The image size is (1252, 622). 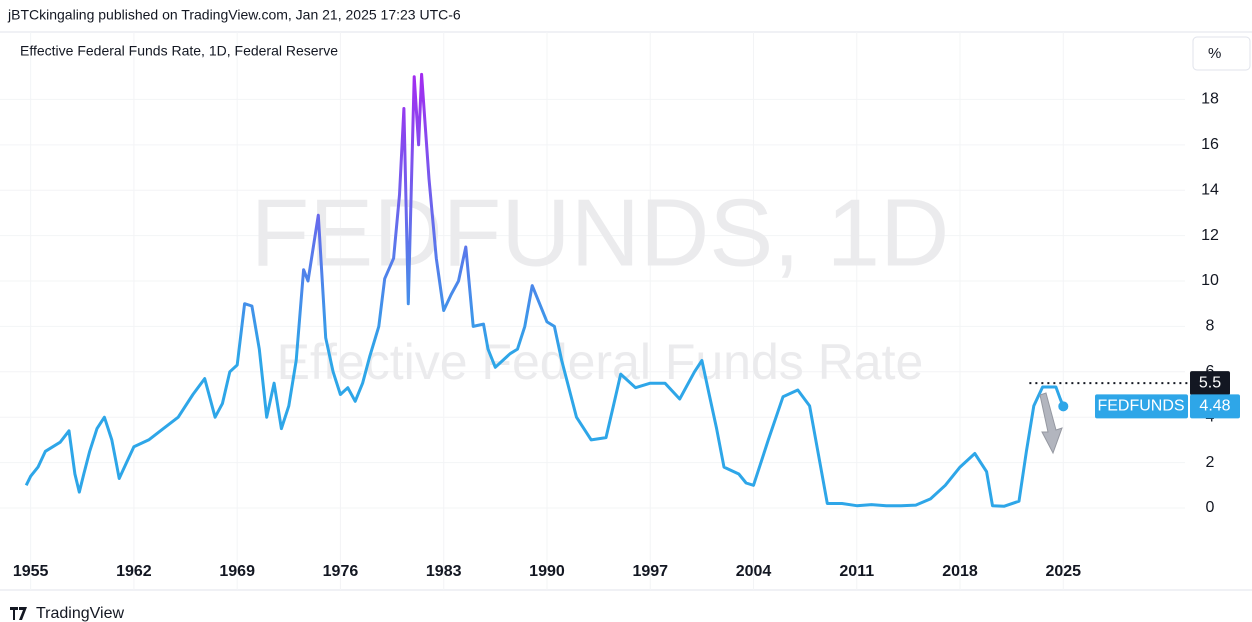 What do you see at coordinates (80, 613) in the screenshot?
I see `footer: TradingView` at bounding box center [80, 613].